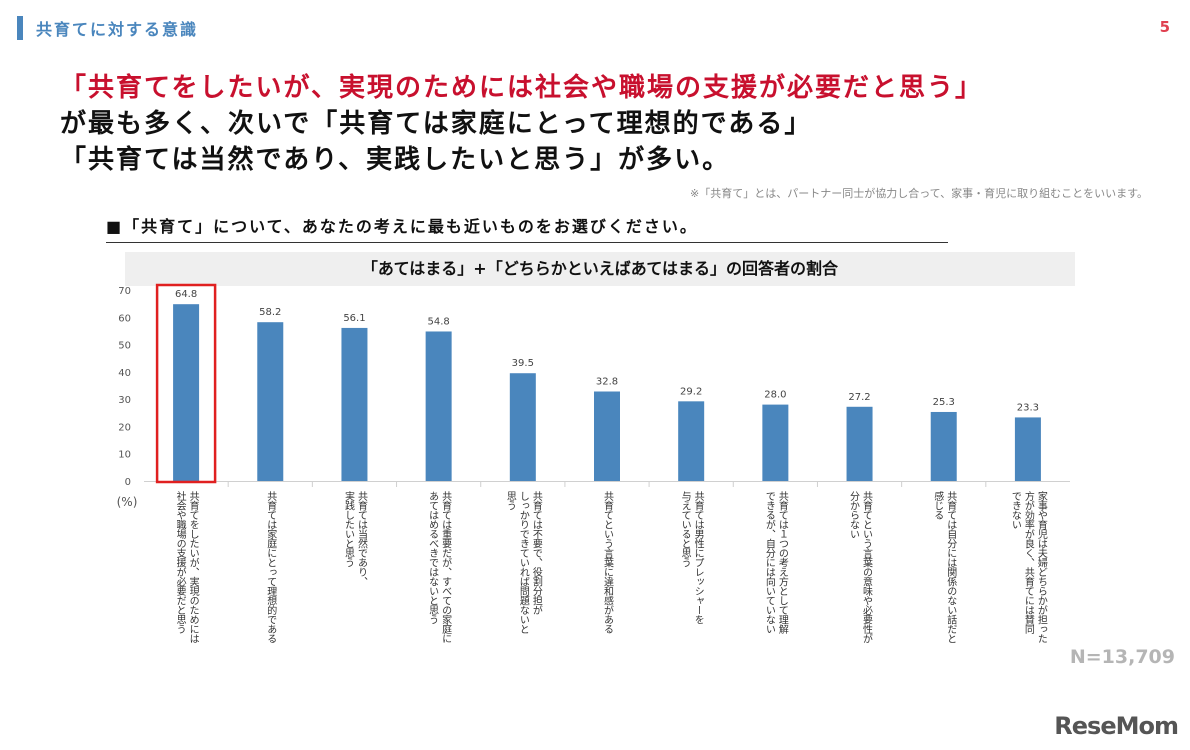 This screenshot has width=1190, height=750. What do you see at coordinates (523, 562) in the screenshot?
I see `category-label: しっかりできていれば問題ないと` at bounding box center [523, 562].